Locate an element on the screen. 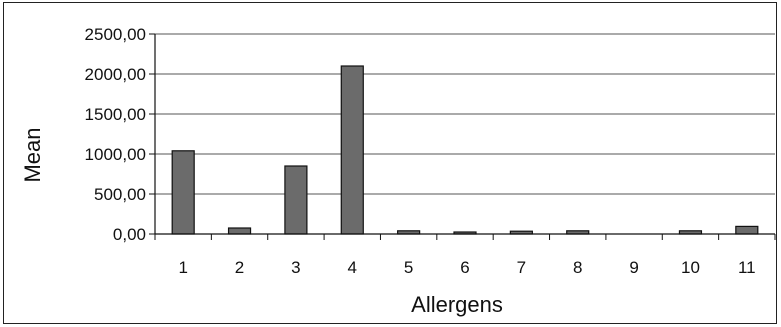 This screenshot has height=327, width=781. x-tick-label: 11 is located at coordinates (747, 267).